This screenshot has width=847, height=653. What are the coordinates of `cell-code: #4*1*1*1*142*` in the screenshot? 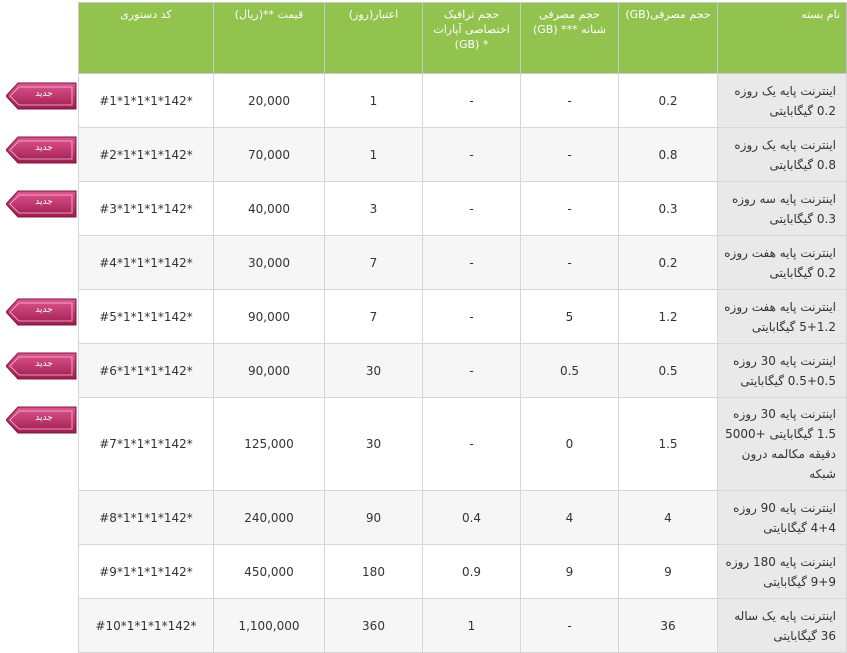 It's located at (146, 262).